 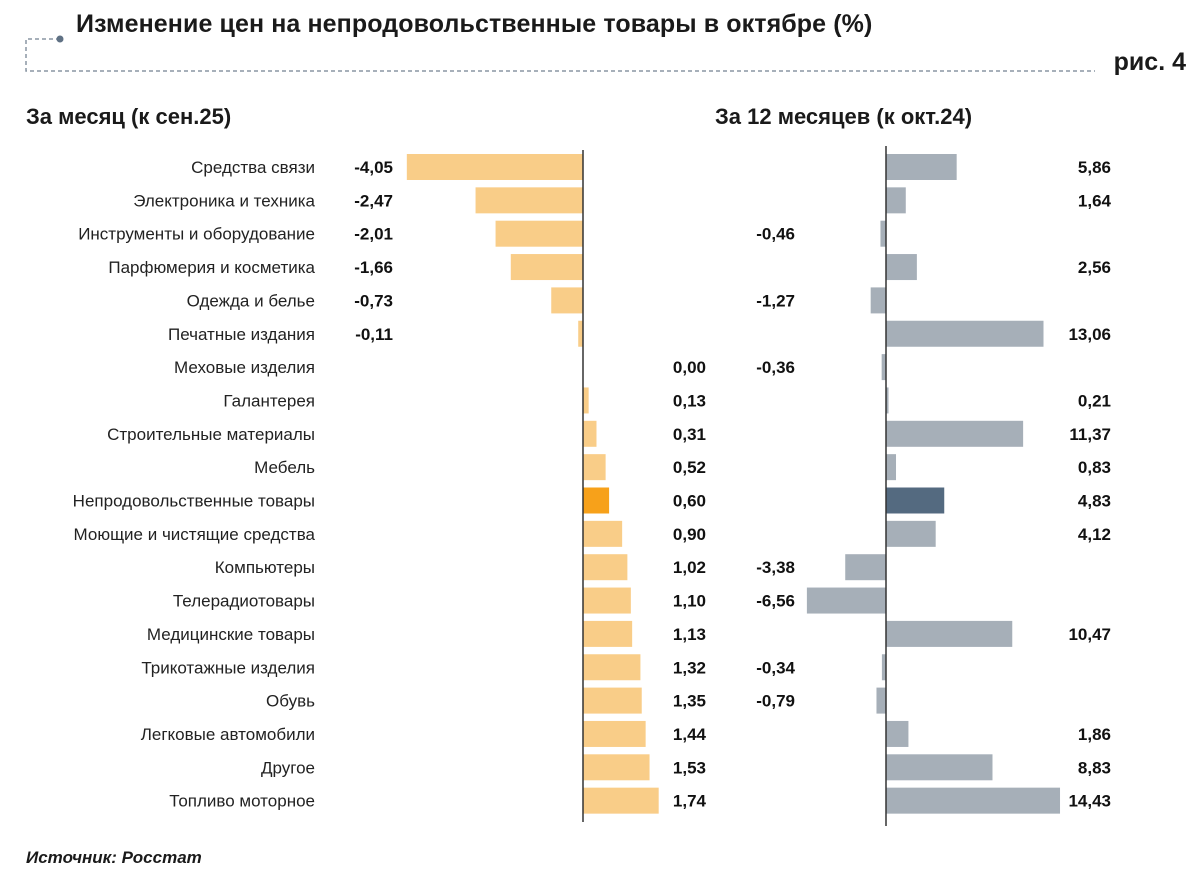 I want to click on month-value-label: 1,13, so click(x=689, y=634).